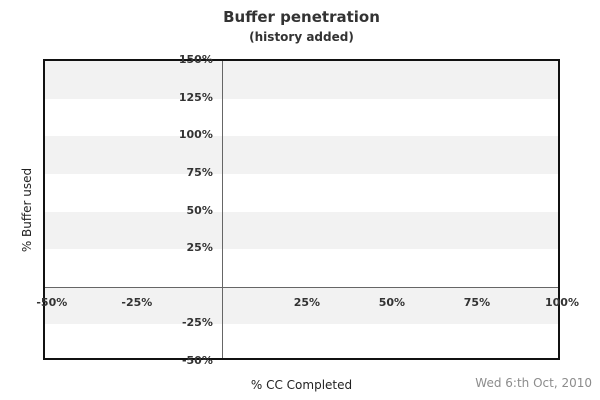 This screenshot has height=400, width=600. What do you see at coordinates (197, 323) in the screenshot?
I see `y-tick-label: -25%` at bounding box center [197, 323].